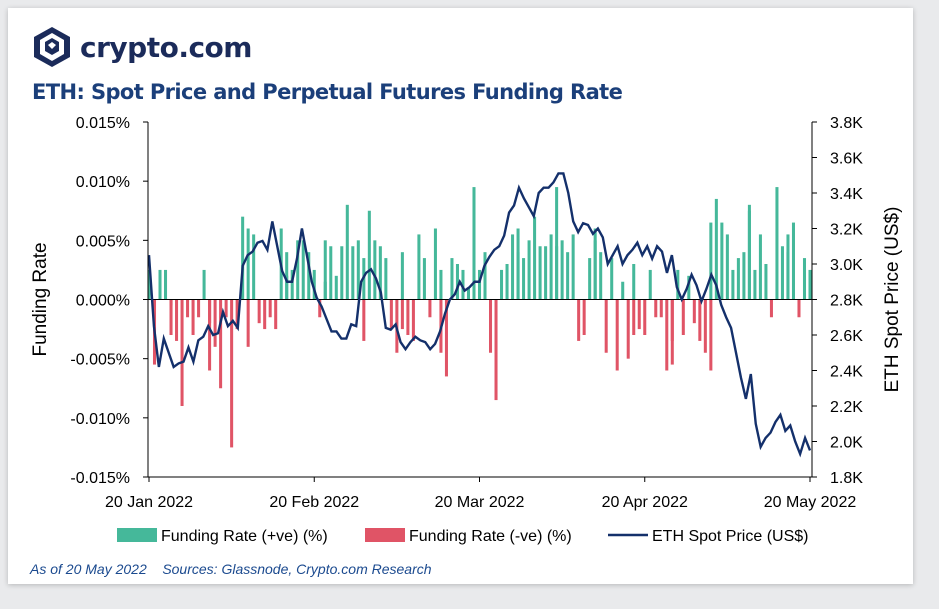  What do you see at coordinates (892, 300) in the screenshot?
I see `right-axis-title: ETH Spot Price (US$)` at bounding box center [892, 300].